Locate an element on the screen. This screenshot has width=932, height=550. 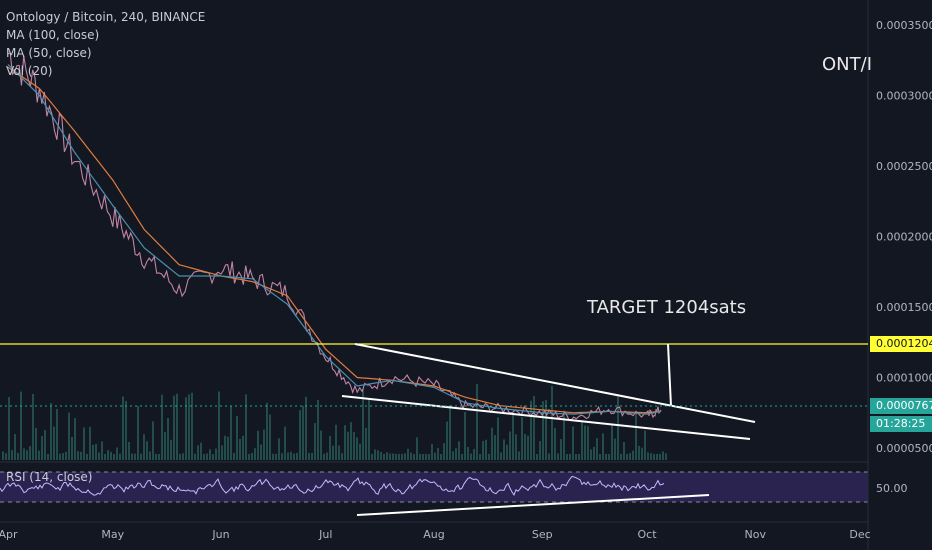
target-annotation-text: TARGET 1204sats is located at coordinates (666, 307).